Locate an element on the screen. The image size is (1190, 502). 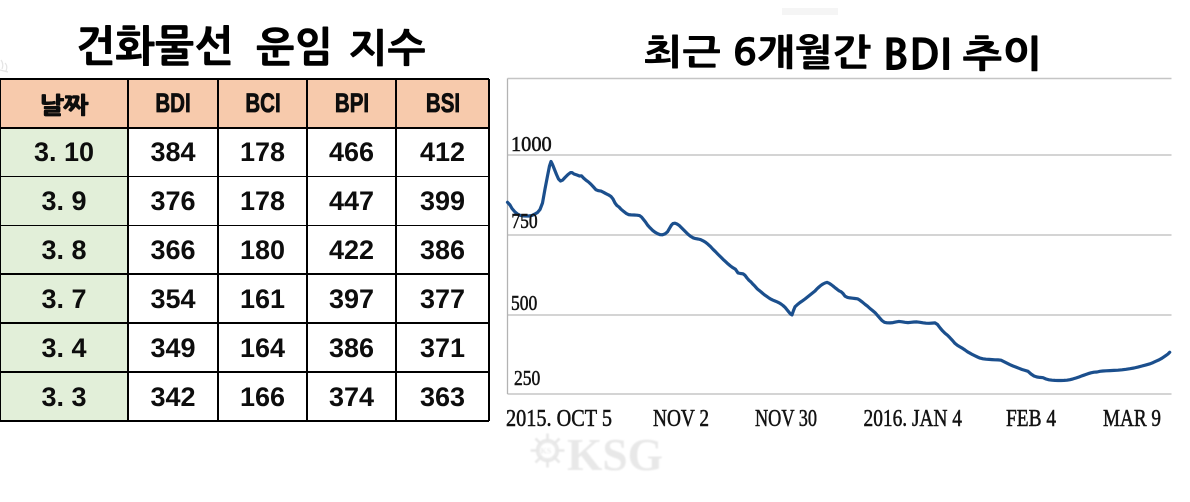
svg-text: 750 is located at coordinates (524, 221).